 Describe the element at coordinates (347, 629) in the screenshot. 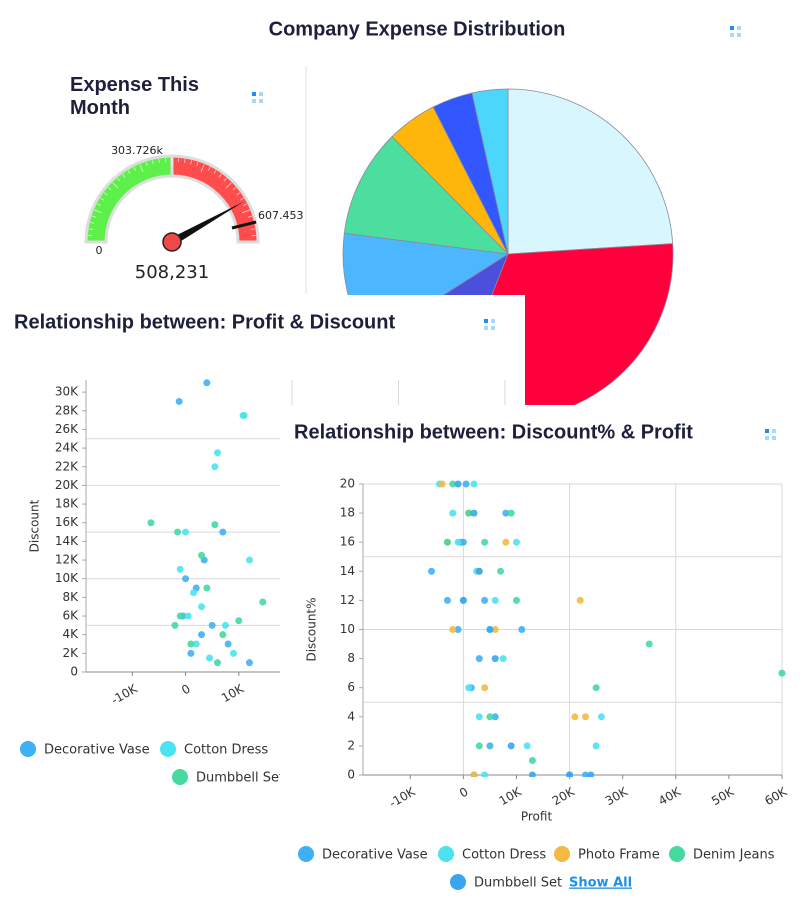

I see `y-tick-label: 10` at that location.